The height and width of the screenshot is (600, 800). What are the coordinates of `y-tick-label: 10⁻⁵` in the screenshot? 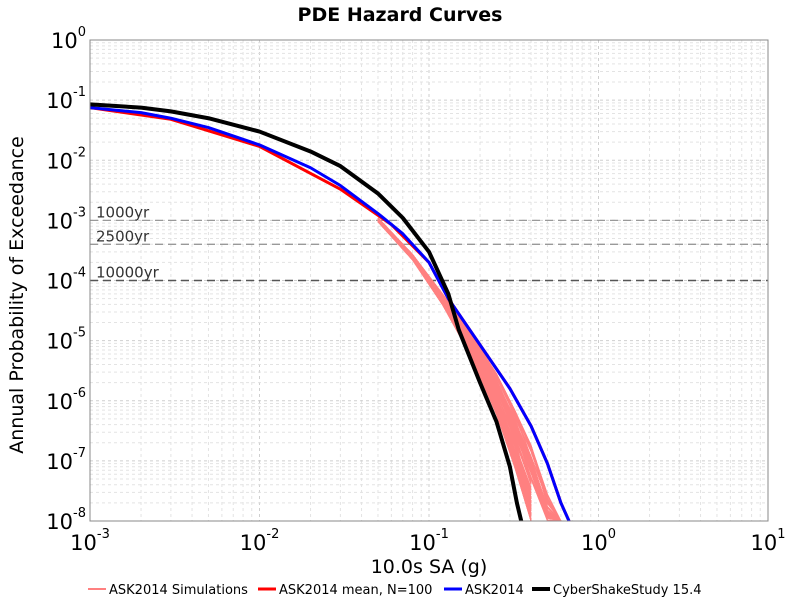 It's located at (66, 340).